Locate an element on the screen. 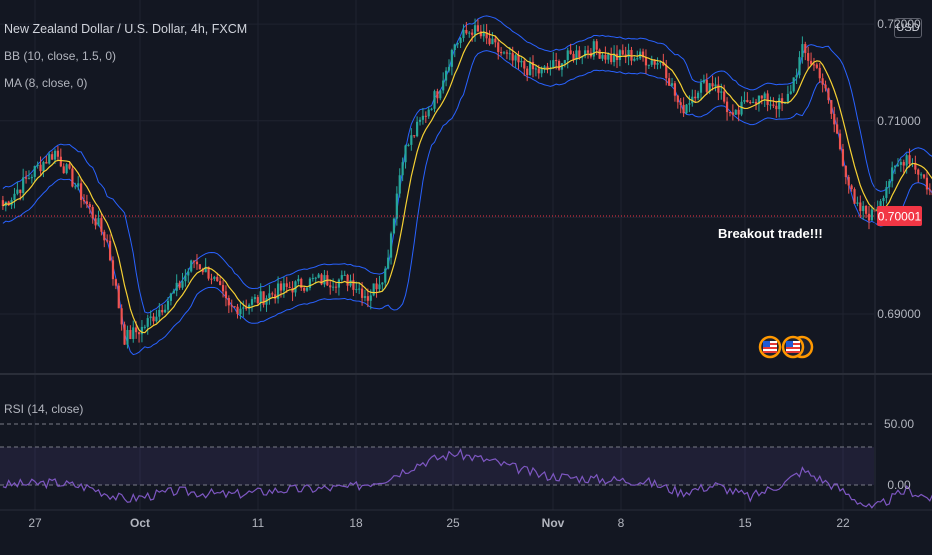 The width and height of the screenshot is (932, 555). last-price-label: 0.70001 is located at coordinates (900, 217).